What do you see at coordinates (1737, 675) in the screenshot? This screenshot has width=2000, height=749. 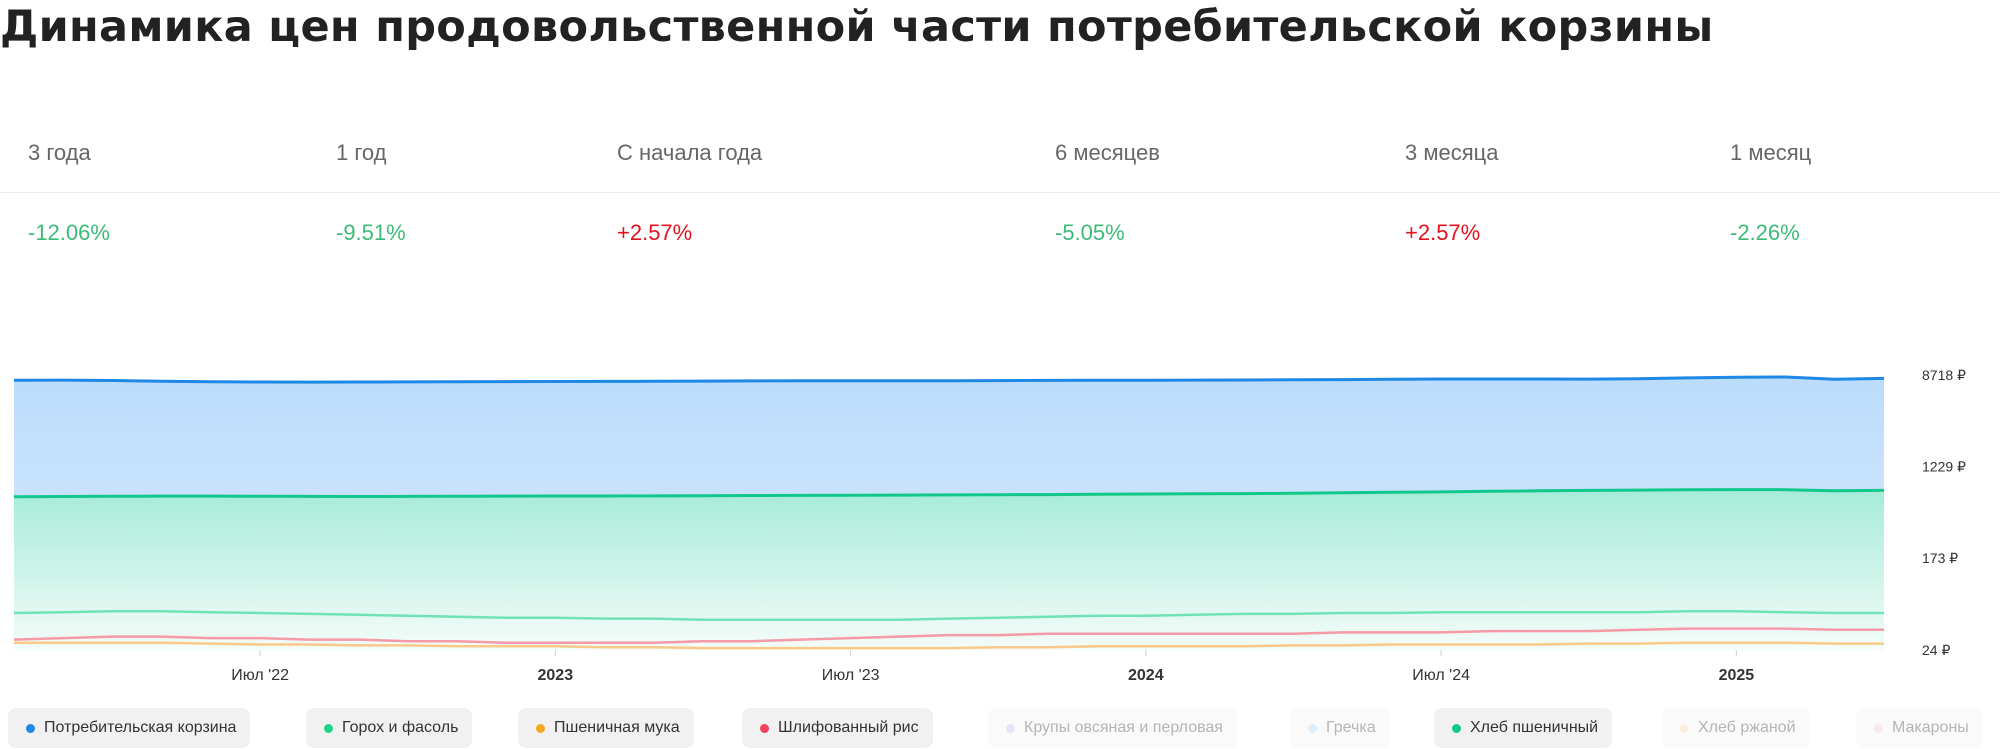 I see `x-tick-label: 2025` at bounding box center [1737, 675].